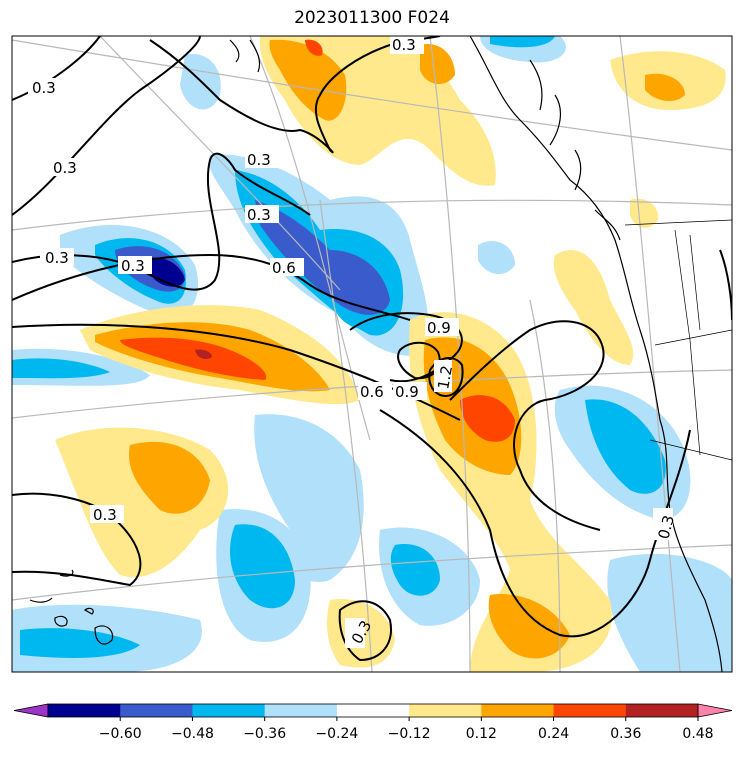 The width and height of the screenshot is (744, 757). Describe the element at coordinates (553, 734) in the screenshot. I see `colorbar-tick-label: 0.24` at that location.